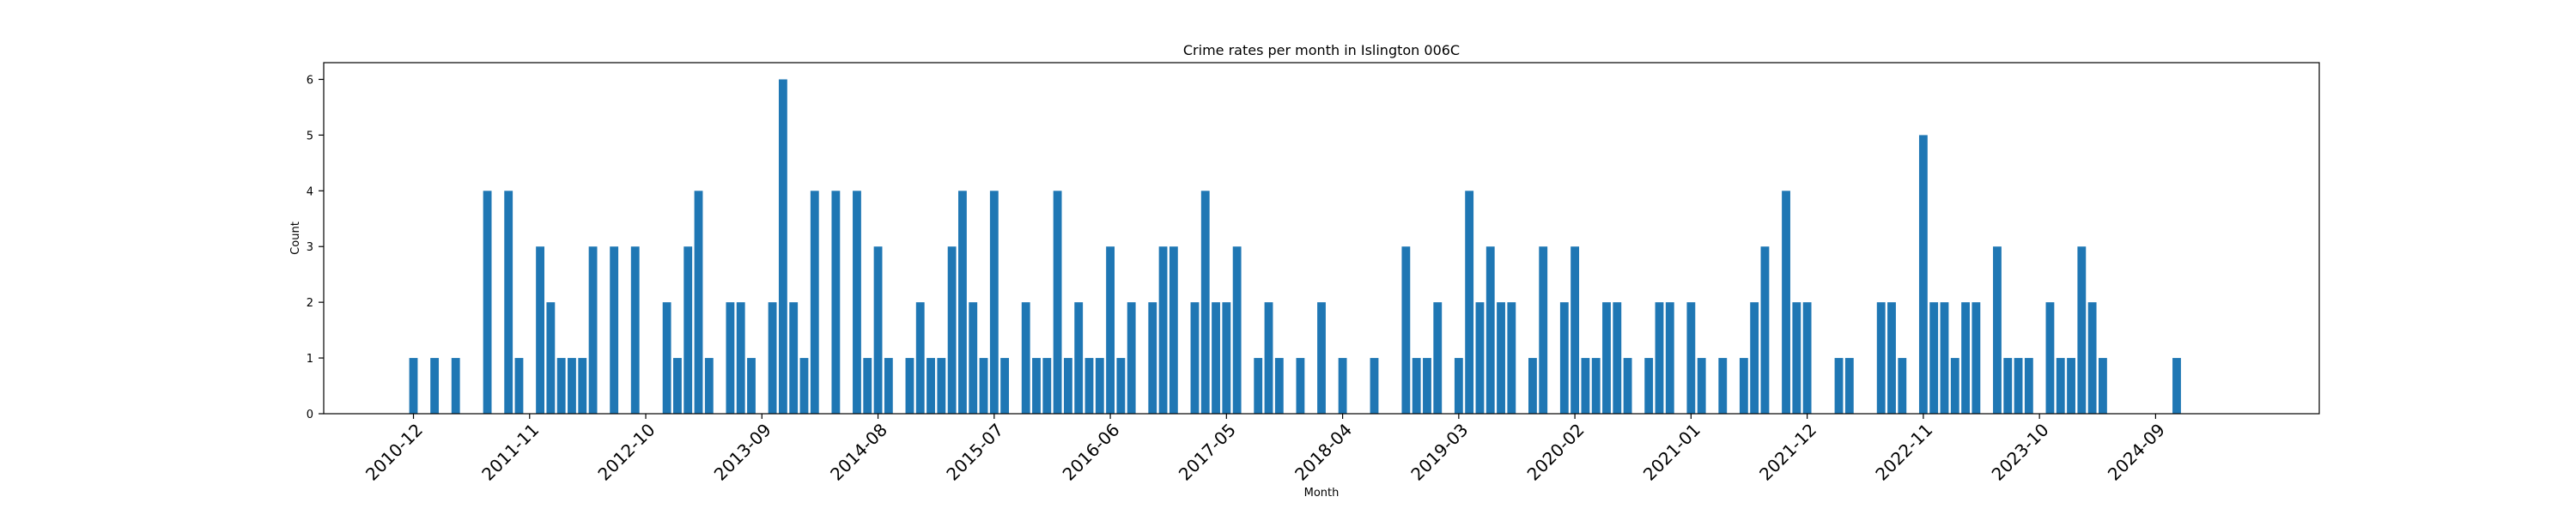  What do you see at coordinates (310, 191) in the screenshot?
I see `y-tick-label: 4` at bounding box center [310, 191].